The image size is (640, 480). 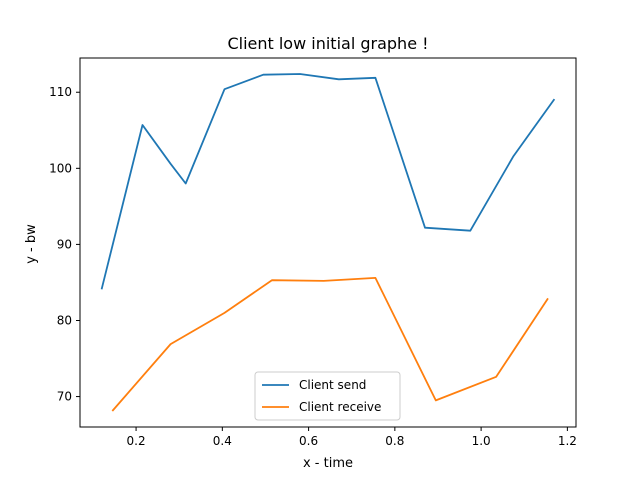 What do you see at coordinates (308, 441) in the screenshot?
I see `x-tick-label: 0.6` at bounding box center [308, 441].